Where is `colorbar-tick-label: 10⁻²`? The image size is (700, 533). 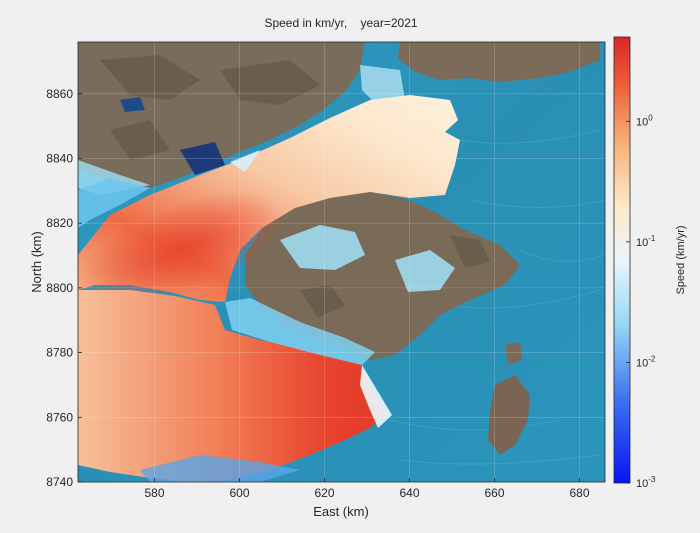
colorbar-tick-label: 10⁻² is located at coordinates (646, 361).